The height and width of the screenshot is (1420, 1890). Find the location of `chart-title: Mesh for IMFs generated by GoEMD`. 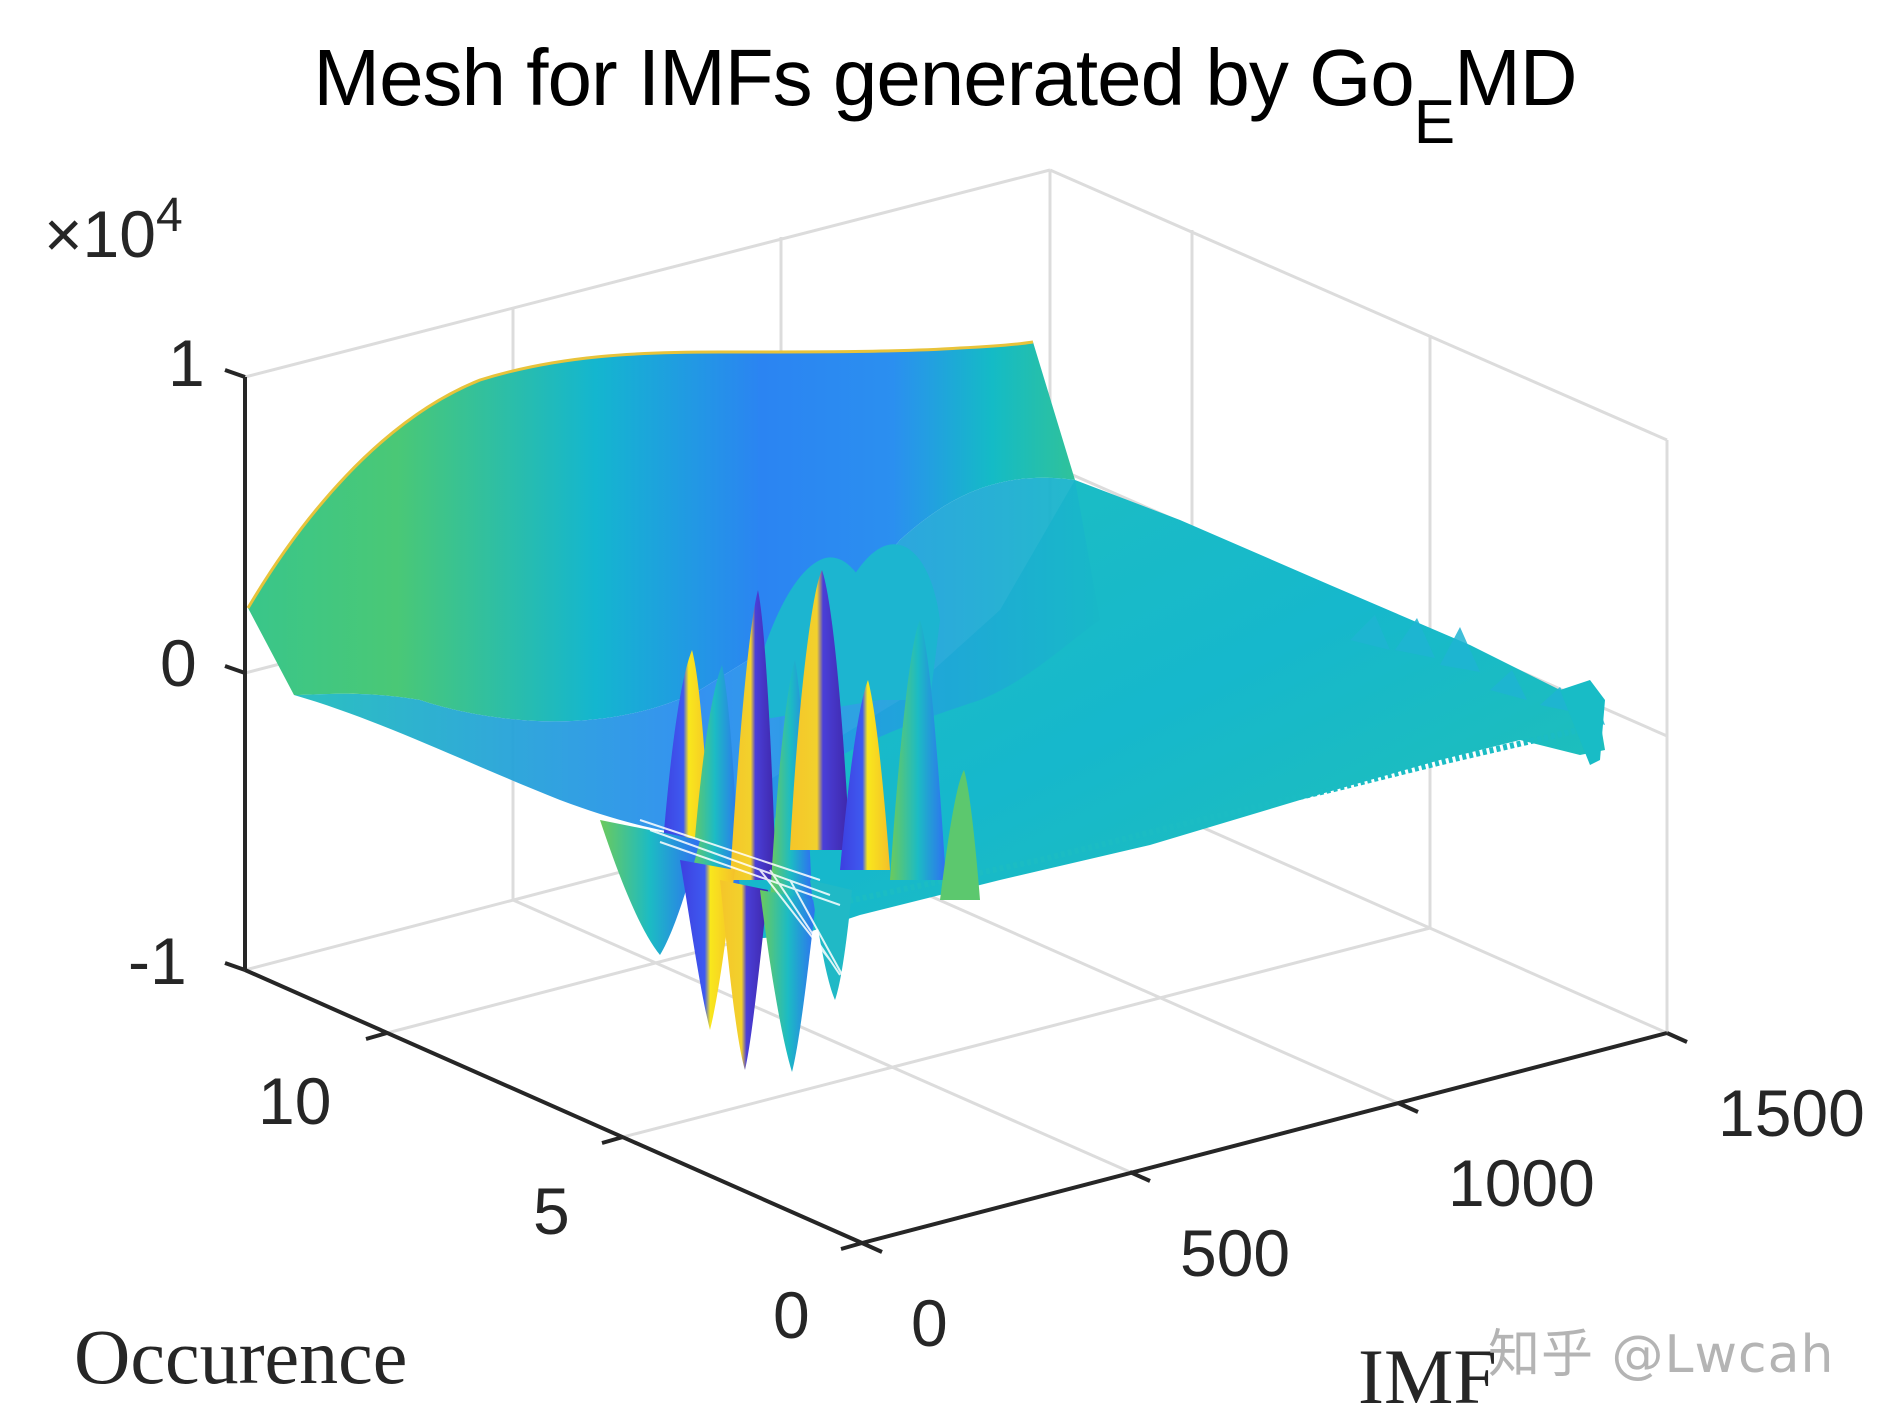

chart-title: Mesh for IMFs generated by GoEMD is located at coordinates (945, 94).